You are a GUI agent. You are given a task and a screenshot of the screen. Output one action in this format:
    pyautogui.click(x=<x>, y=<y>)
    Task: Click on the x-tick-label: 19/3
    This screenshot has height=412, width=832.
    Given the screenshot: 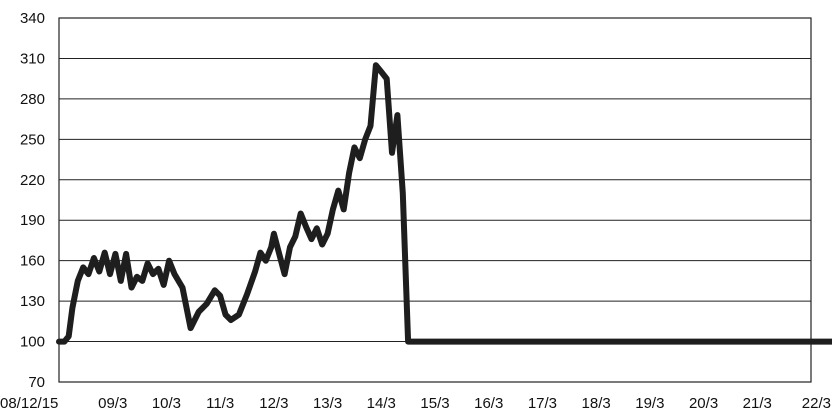 What is the action you would take?
    pyautogui.click(x=649, y=403)
    